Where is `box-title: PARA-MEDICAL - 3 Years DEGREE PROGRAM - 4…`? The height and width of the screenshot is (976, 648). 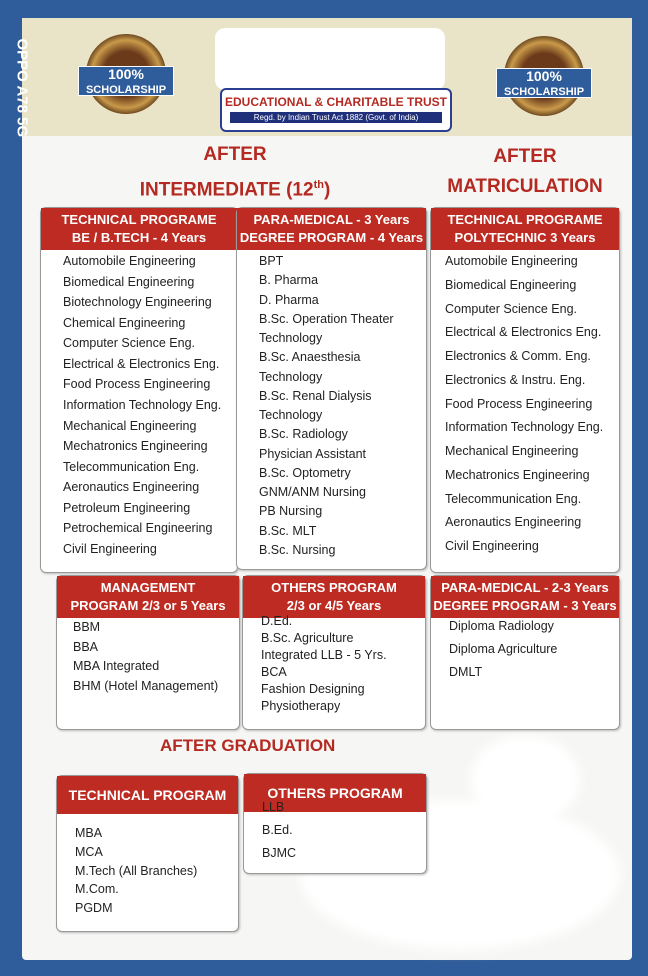 box-title: PARA-MEDICAL - 3 Years DEGREE PROGRAM - 4… is located at coordinates (331, 229).